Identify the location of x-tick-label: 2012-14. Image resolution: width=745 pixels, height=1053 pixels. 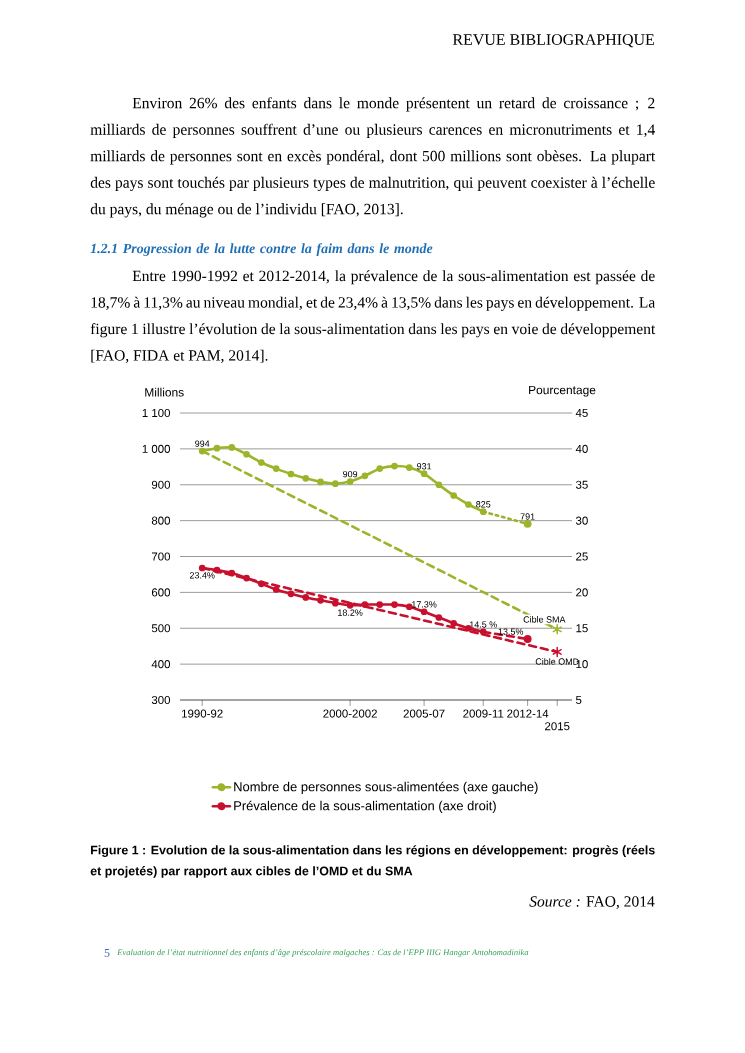
(528, 713).